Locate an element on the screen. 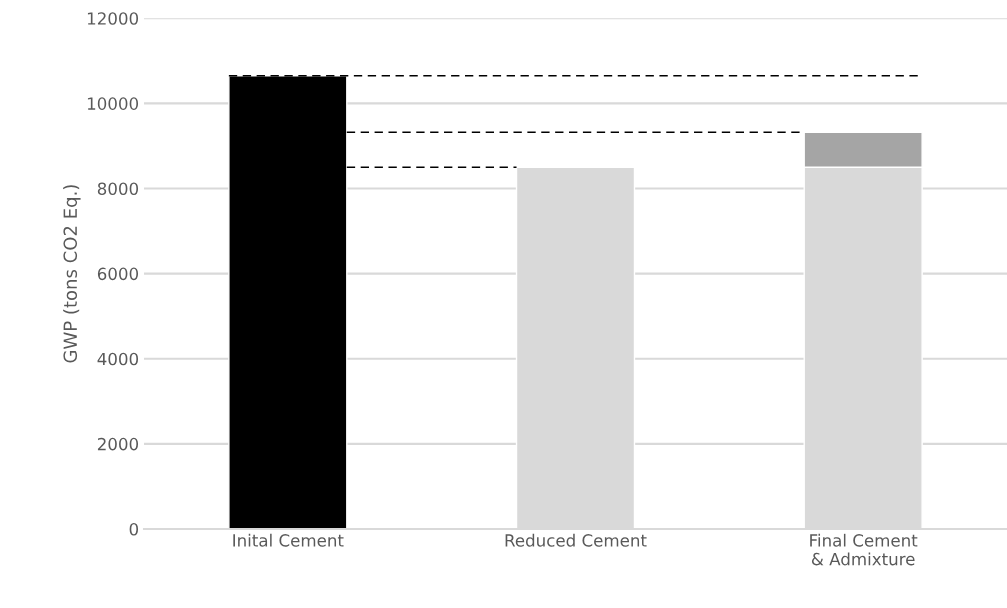 The width and height of the screenshot is (1007, 608). y-tick-label: 6000 is located at coordinates (118, 274).